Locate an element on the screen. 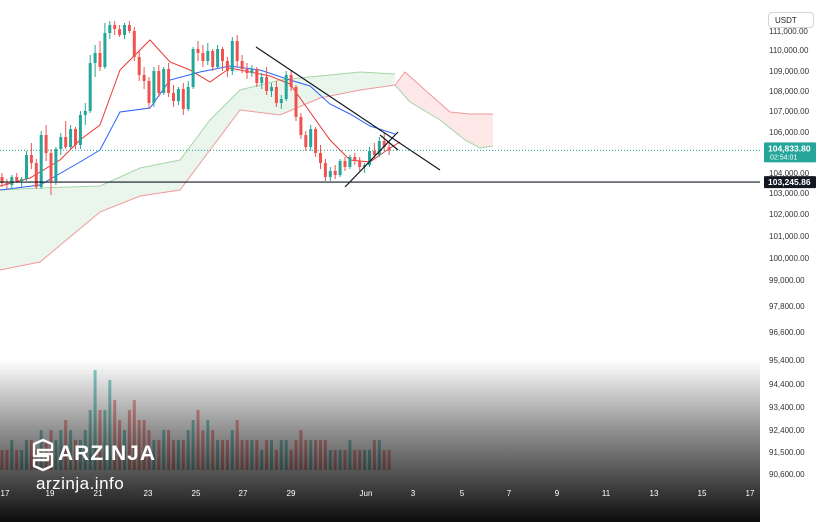 The height and width of the screenshot is (522, 822). watermark: ARZINJA arzinja.info is located at coordinates (110, 468).